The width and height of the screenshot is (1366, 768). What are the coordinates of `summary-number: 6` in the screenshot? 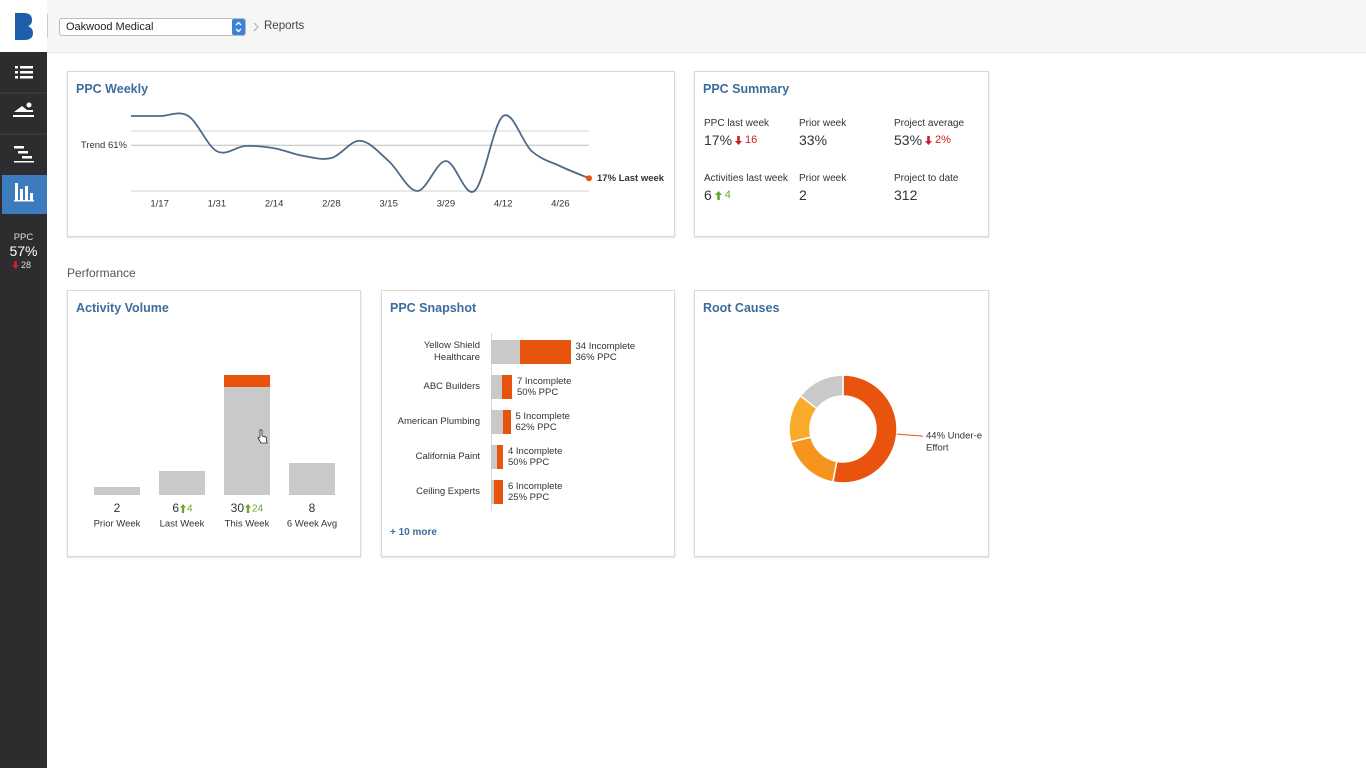 It's located at (708, 195).